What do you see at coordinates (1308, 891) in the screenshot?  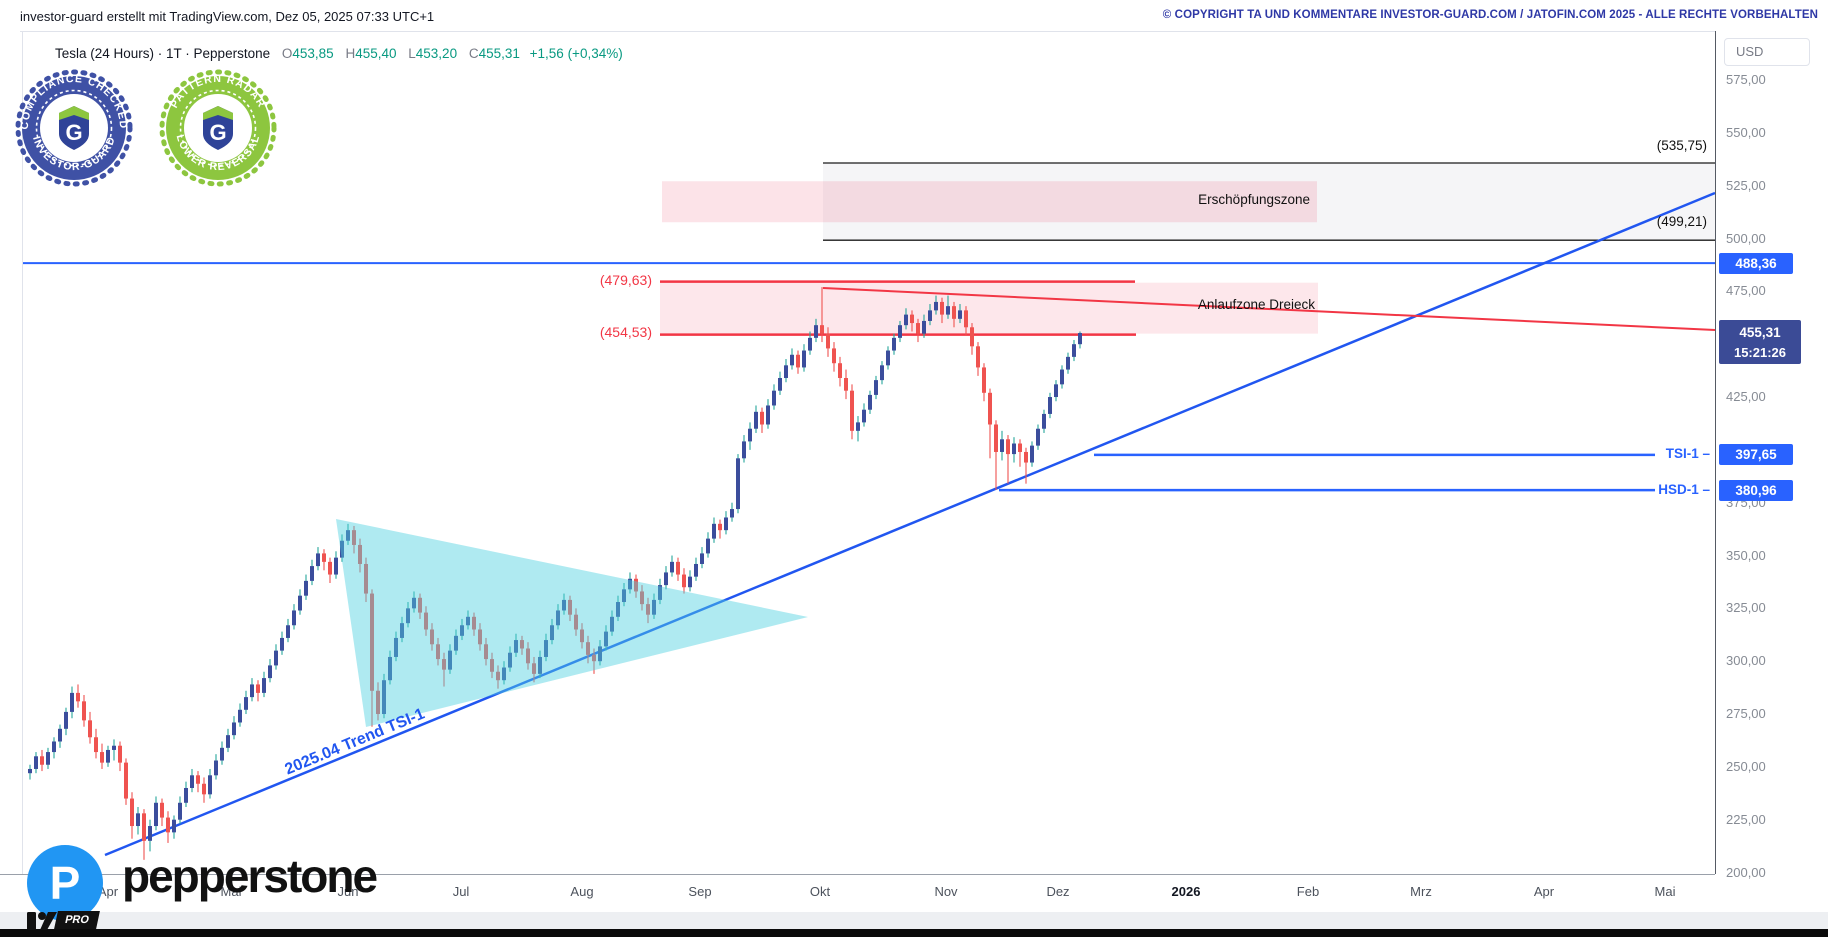 I see `month-tick-Feb: Feb` at bounding box center [1308, 891].